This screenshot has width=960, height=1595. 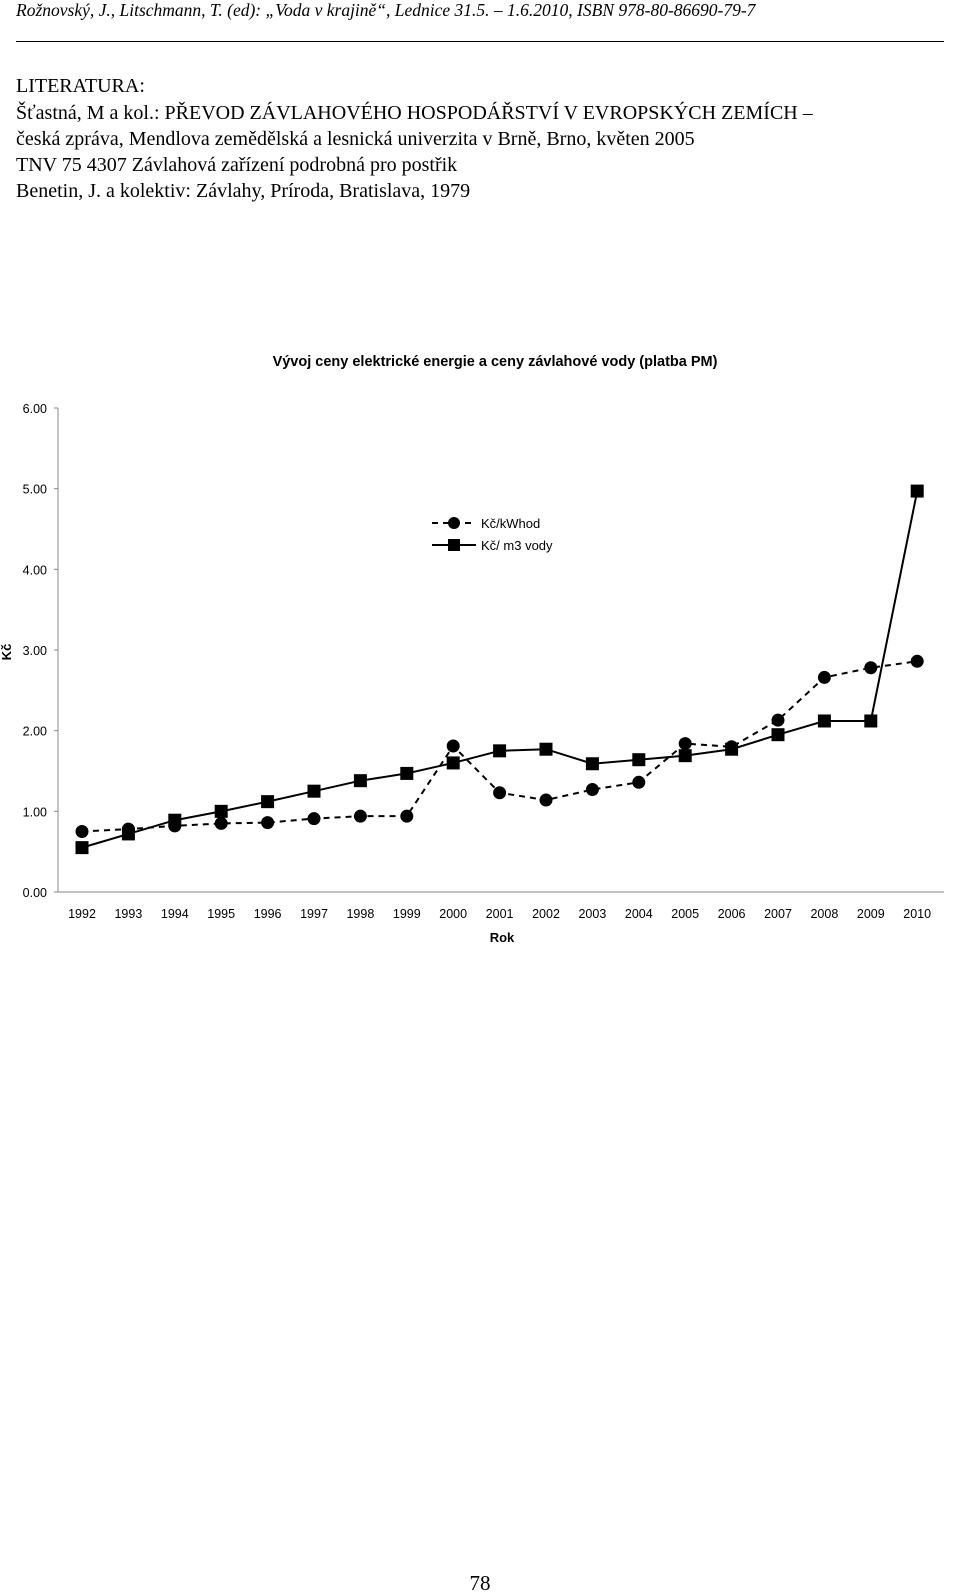 I want to click on x-tick-label: 2005, so click(x=685, y=914).